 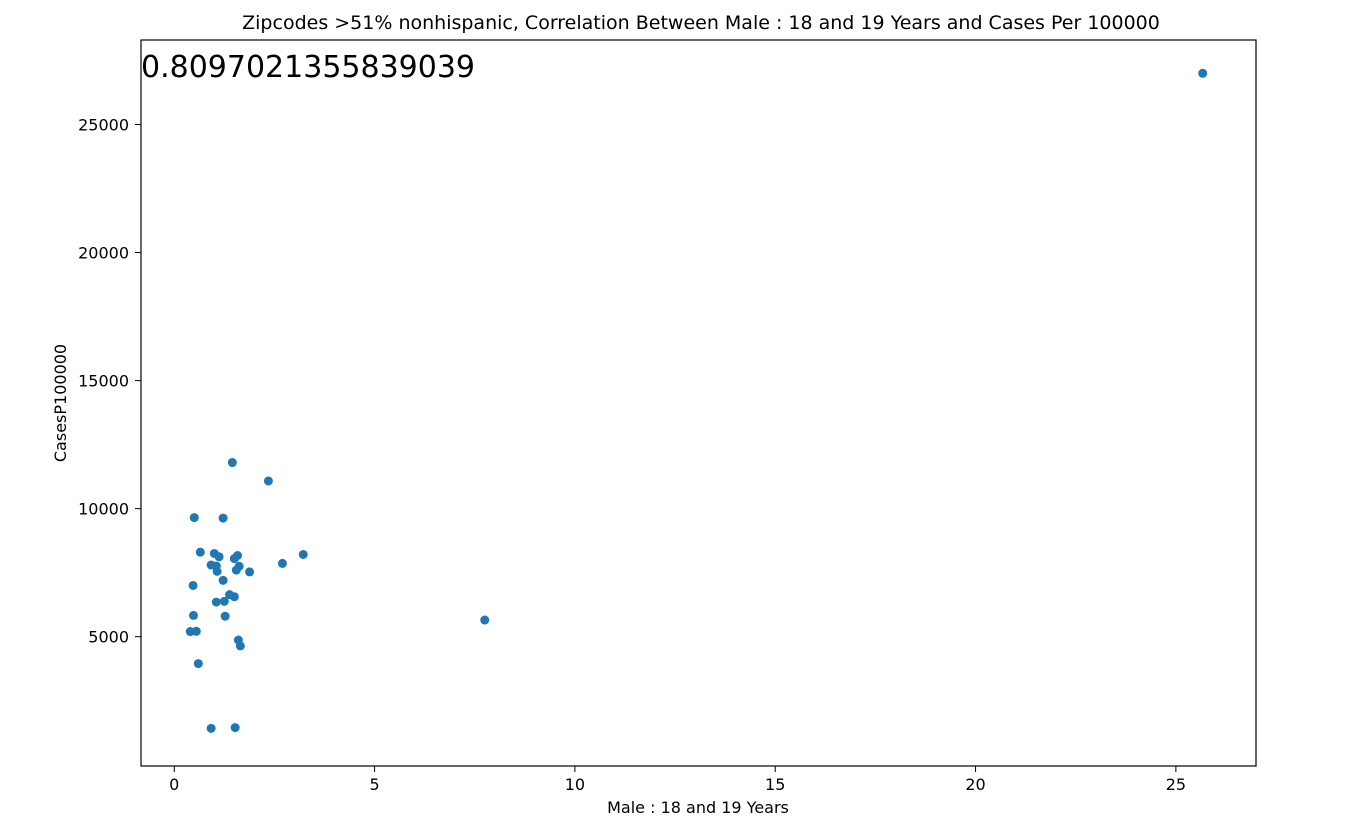 I want to click on x-tick-label: 10, so click(x=575, y=784).